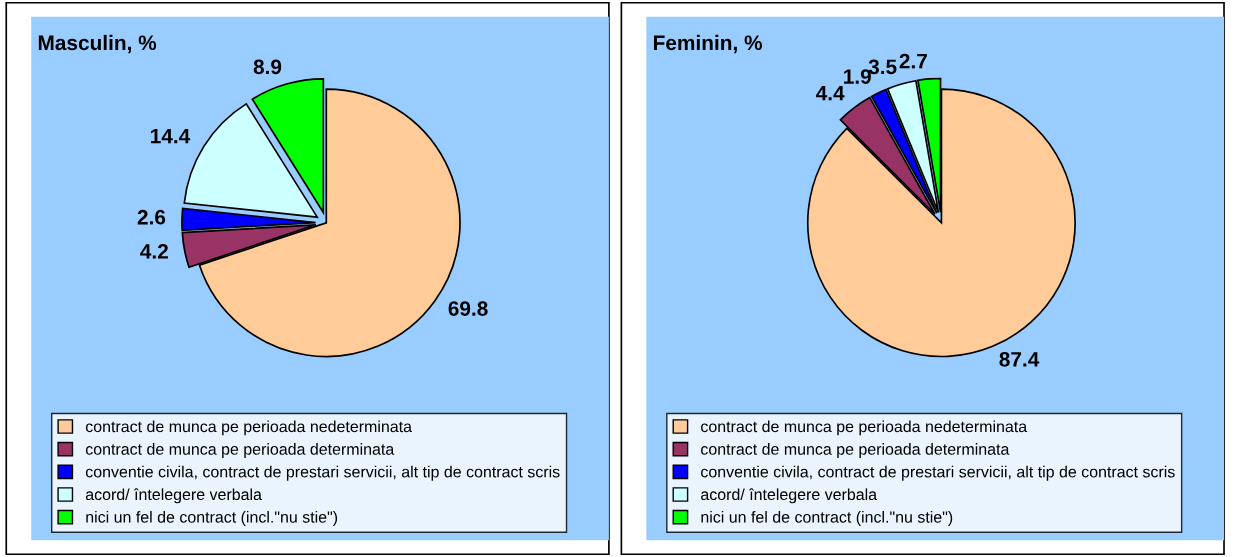 This screenshot has width=1249, height=557. What do you see at coordinates (171, 136) in the screenshot?
I see `data-label: 14.4` at bounding box center [171, 136].